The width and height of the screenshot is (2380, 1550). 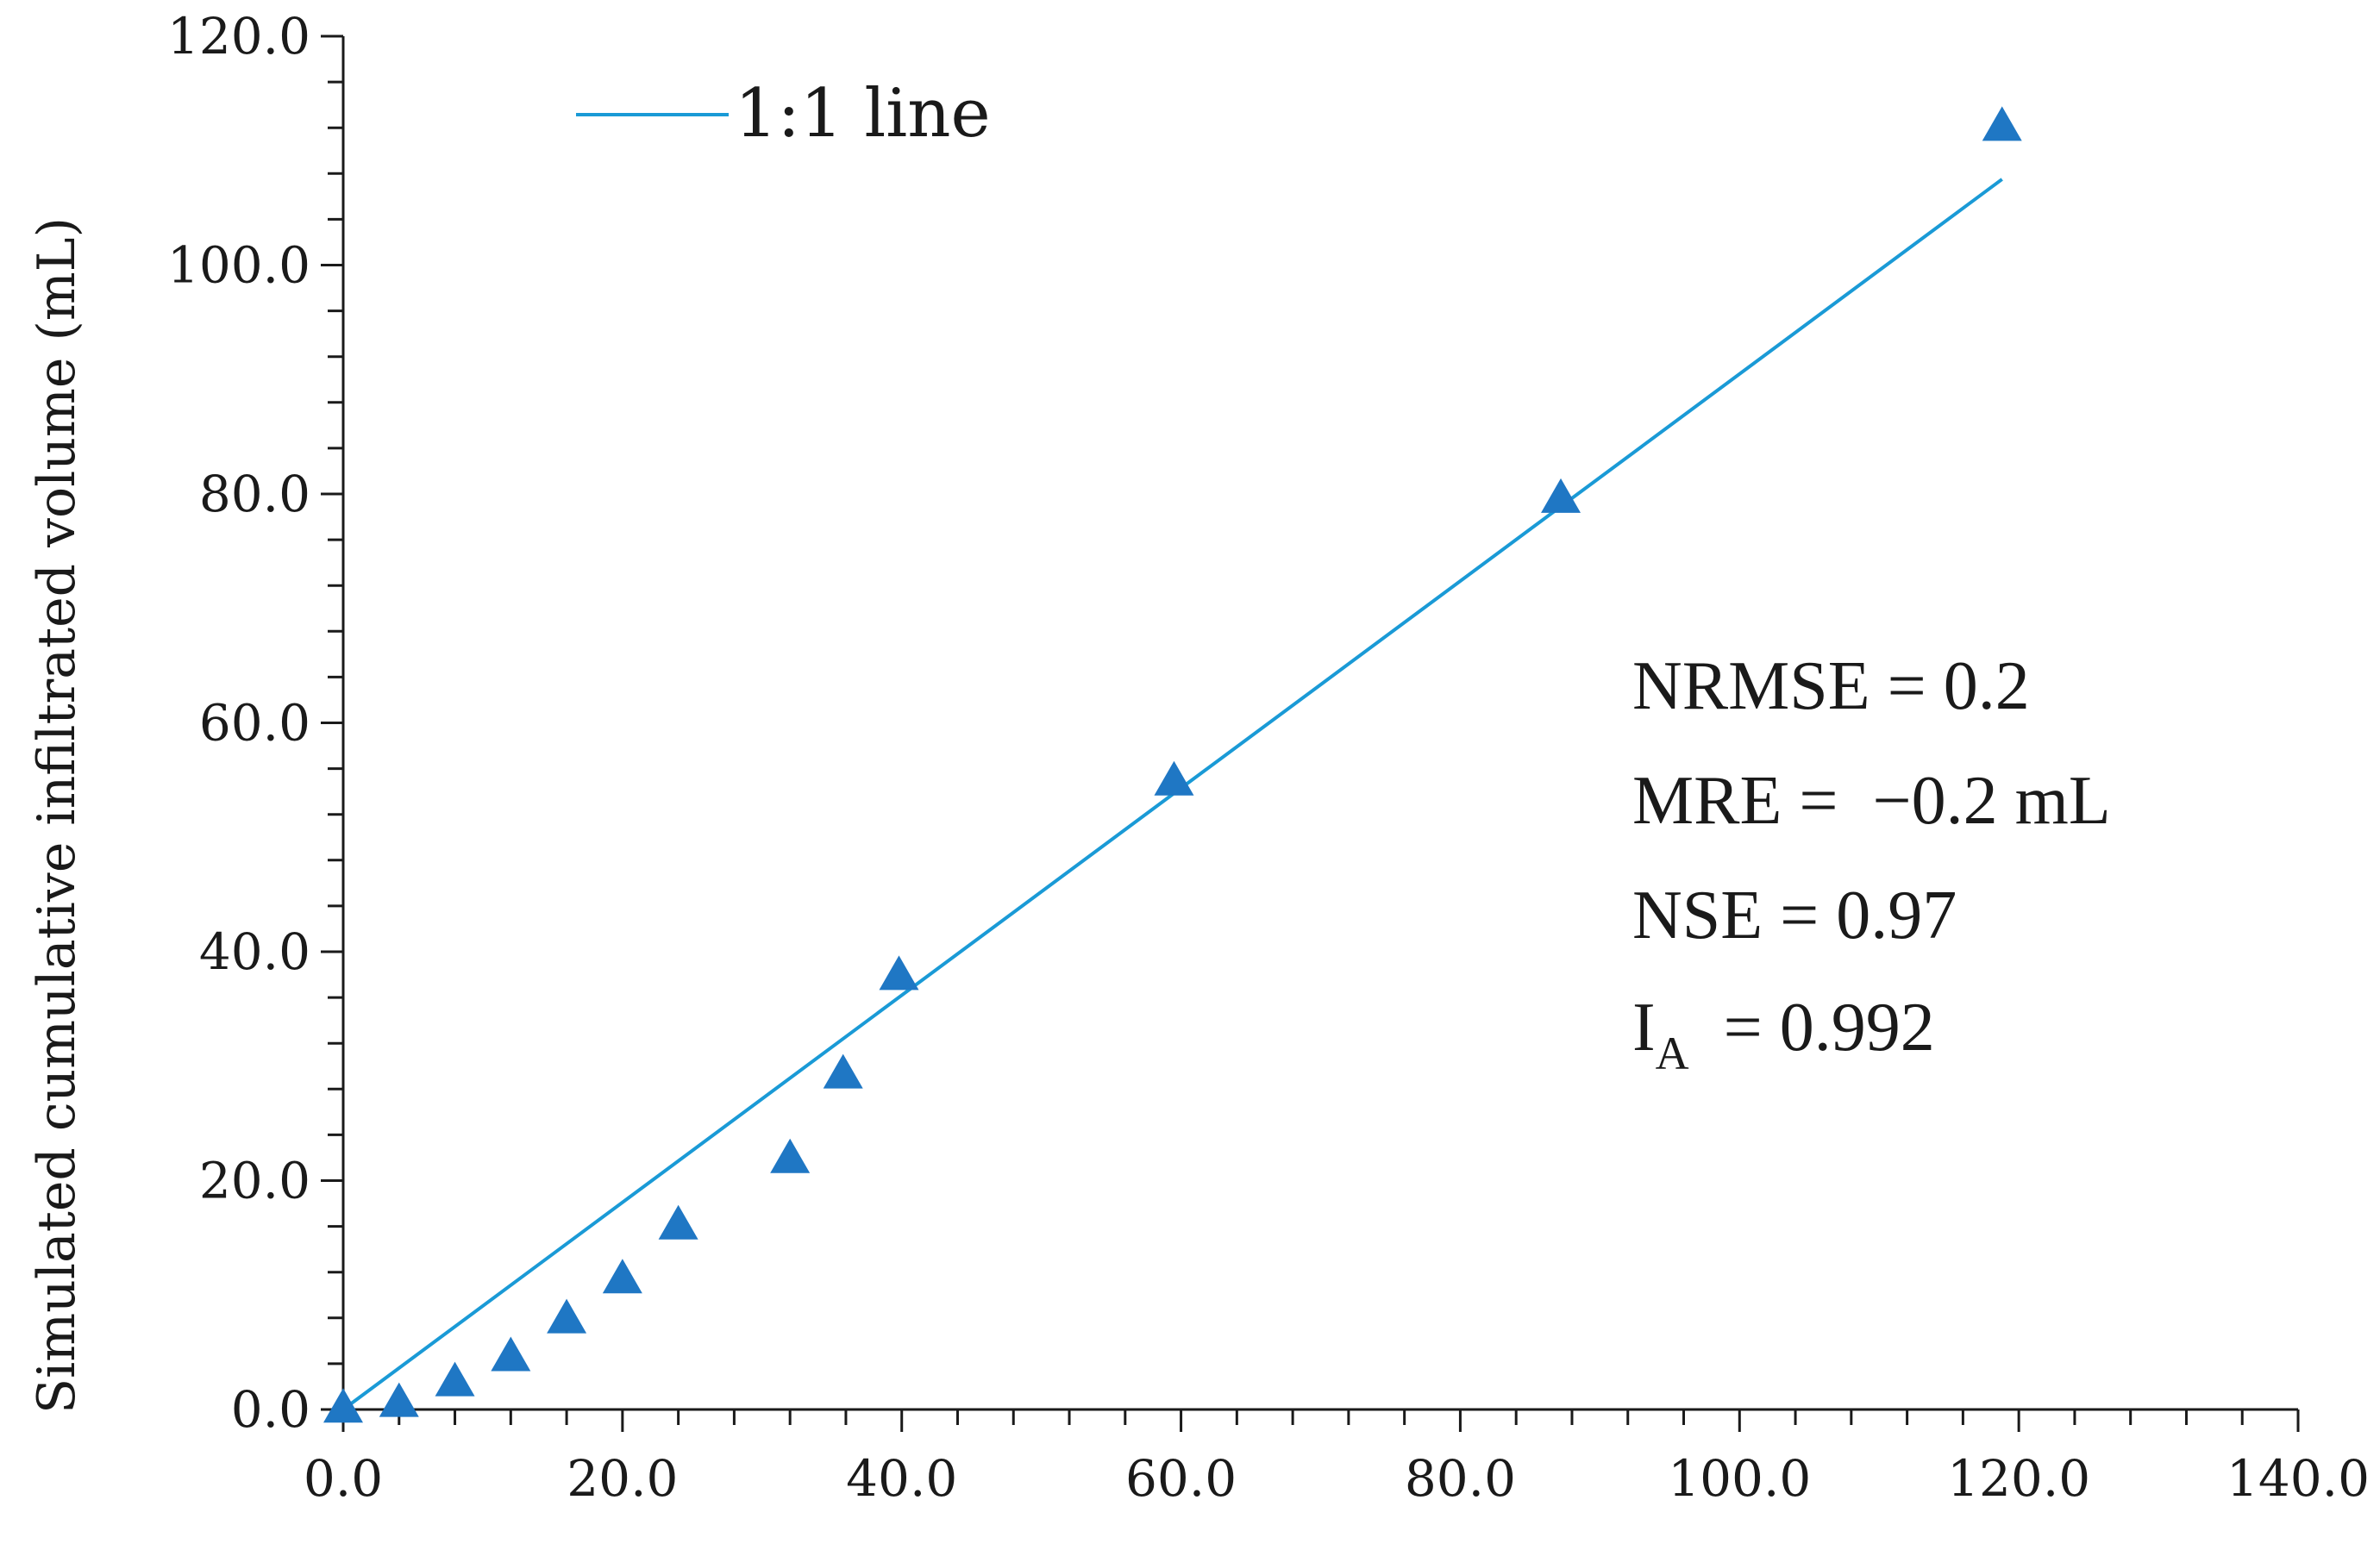 What do you see at coordinates (255, 723) in the screenshot?
I see `y-tick-label: 60.0` at bounding box center [255, 723].